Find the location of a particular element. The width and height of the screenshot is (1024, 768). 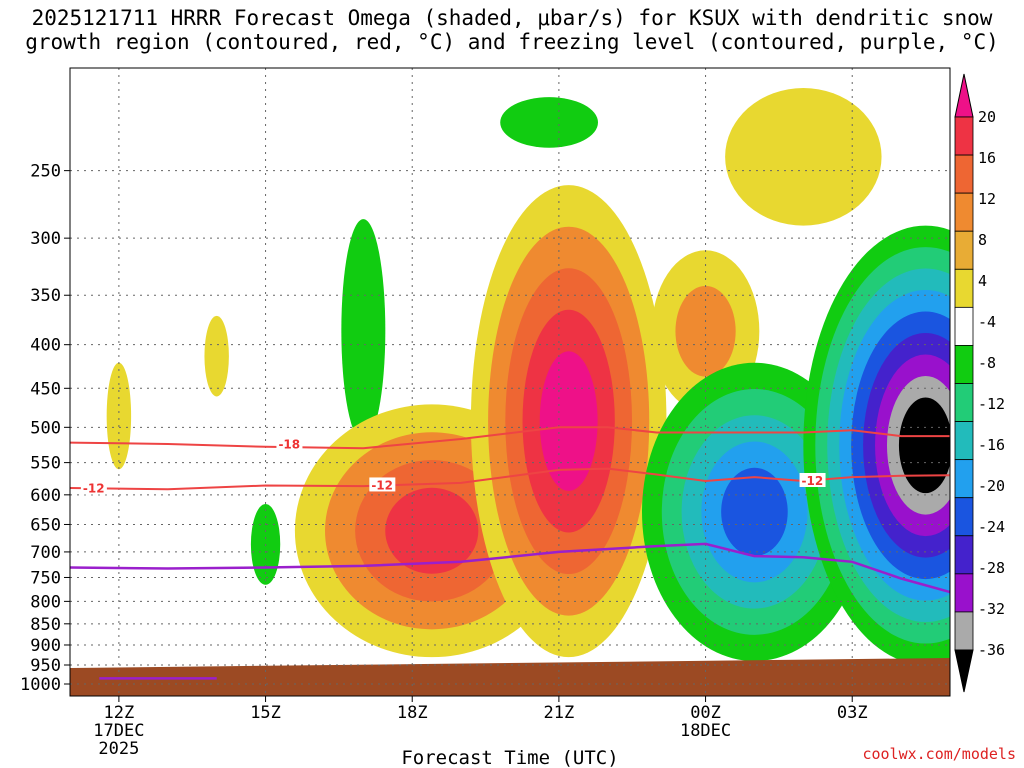

colorbar-bottom-arrow is located at coordinates (964, 671).